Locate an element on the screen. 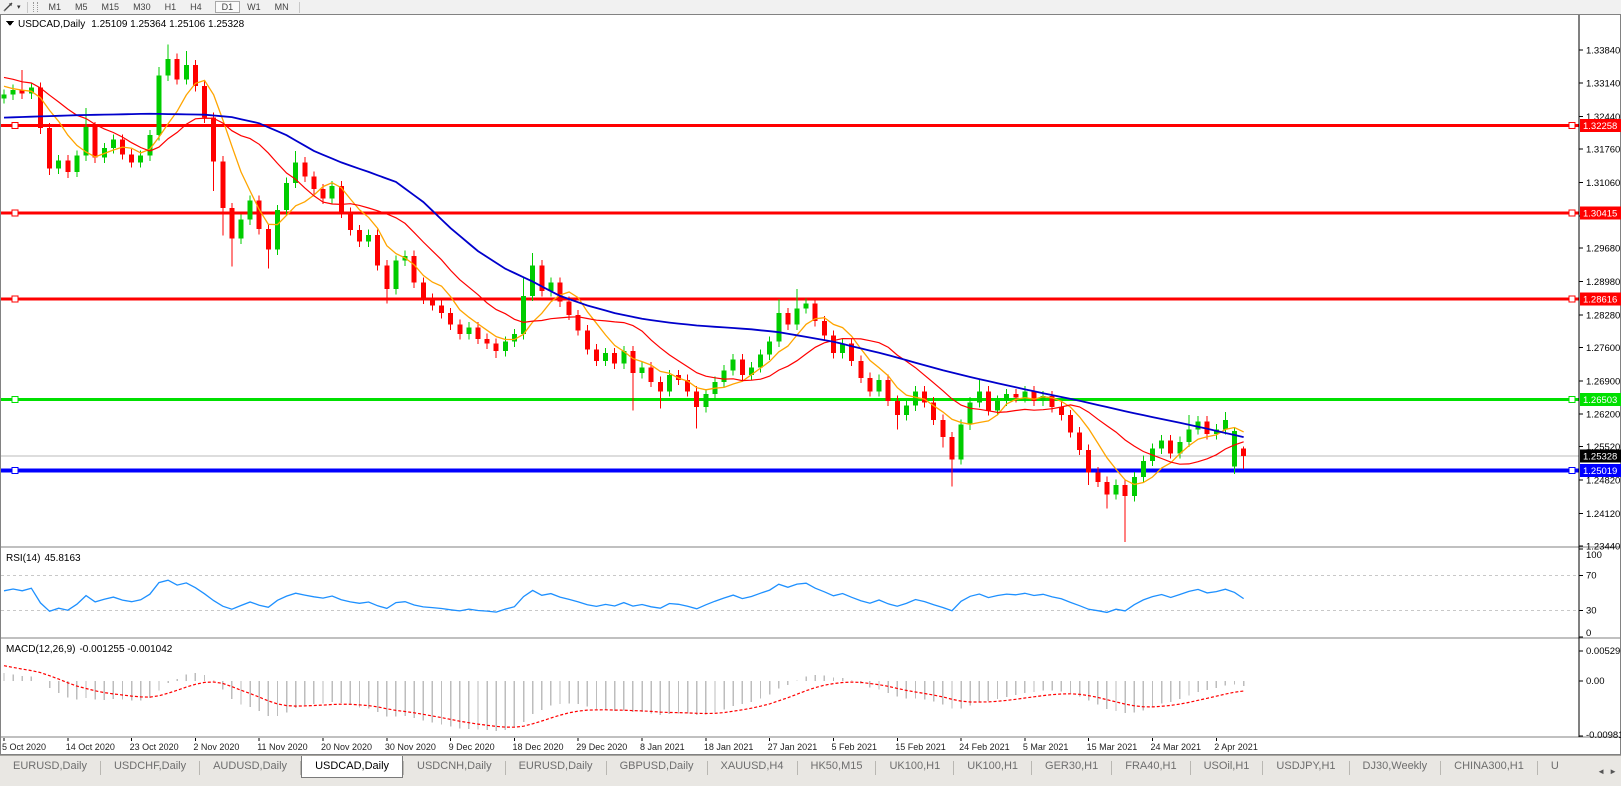 The height and width of the screenshot is (786, 1621). chevron-down-icon: ▾ is located at coordinates (19, 7).